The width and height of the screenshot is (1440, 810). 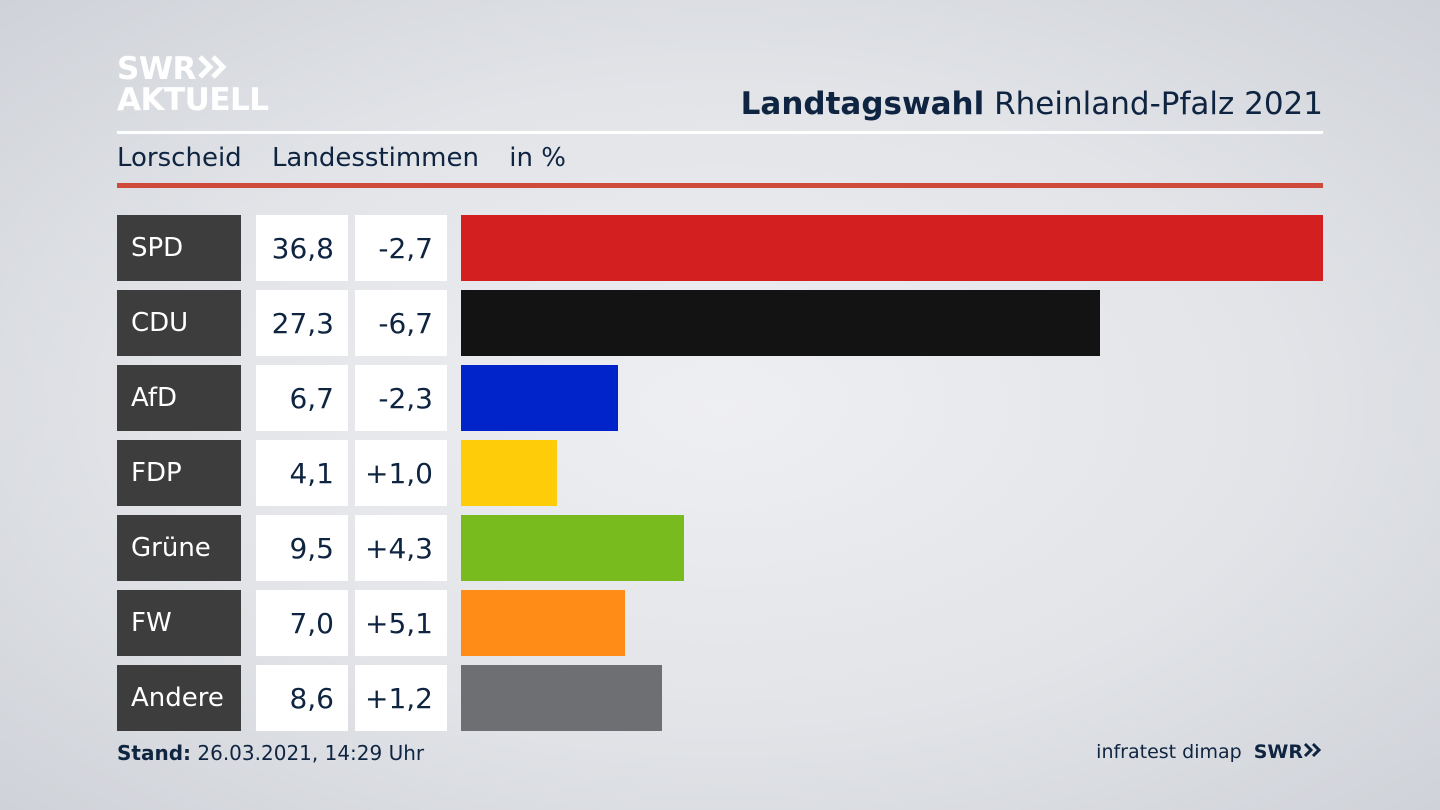 What do you see at coordinates (1158, 104) in the screenshot?
I see `title-regular: Rheinland-Pfalz 2021` at bounding box center [1158, 104].